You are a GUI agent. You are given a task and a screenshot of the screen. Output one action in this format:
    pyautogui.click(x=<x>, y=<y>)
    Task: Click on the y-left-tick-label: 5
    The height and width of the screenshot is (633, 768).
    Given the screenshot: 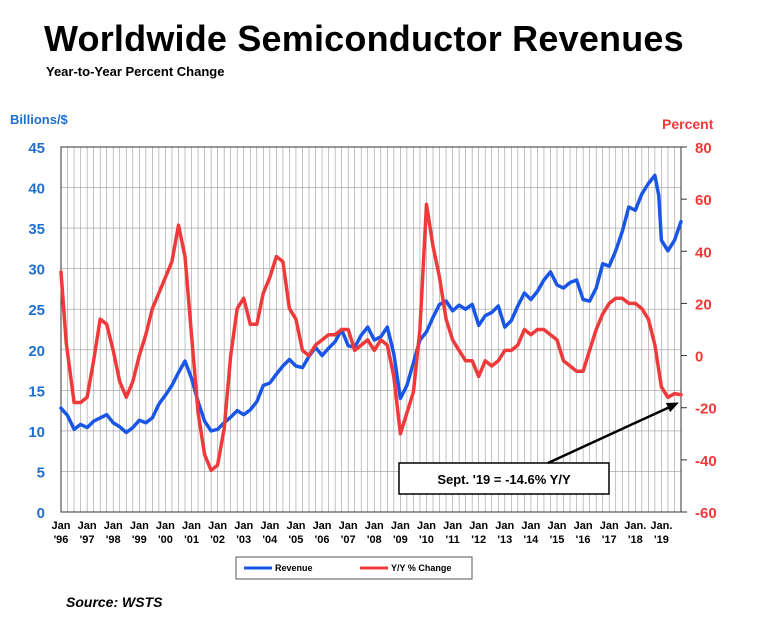 What is the action you would take?
    pyautogui.click(x=41, y=472)
    